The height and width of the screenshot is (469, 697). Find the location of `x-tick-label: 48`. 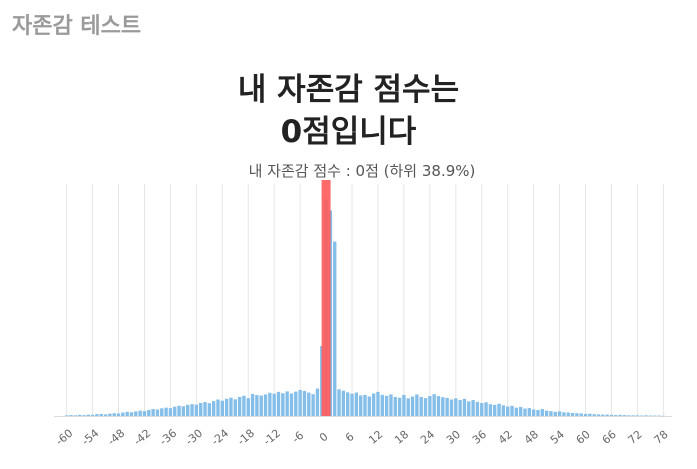

x-tick-label: 48 is located at coordinates (531, 437).